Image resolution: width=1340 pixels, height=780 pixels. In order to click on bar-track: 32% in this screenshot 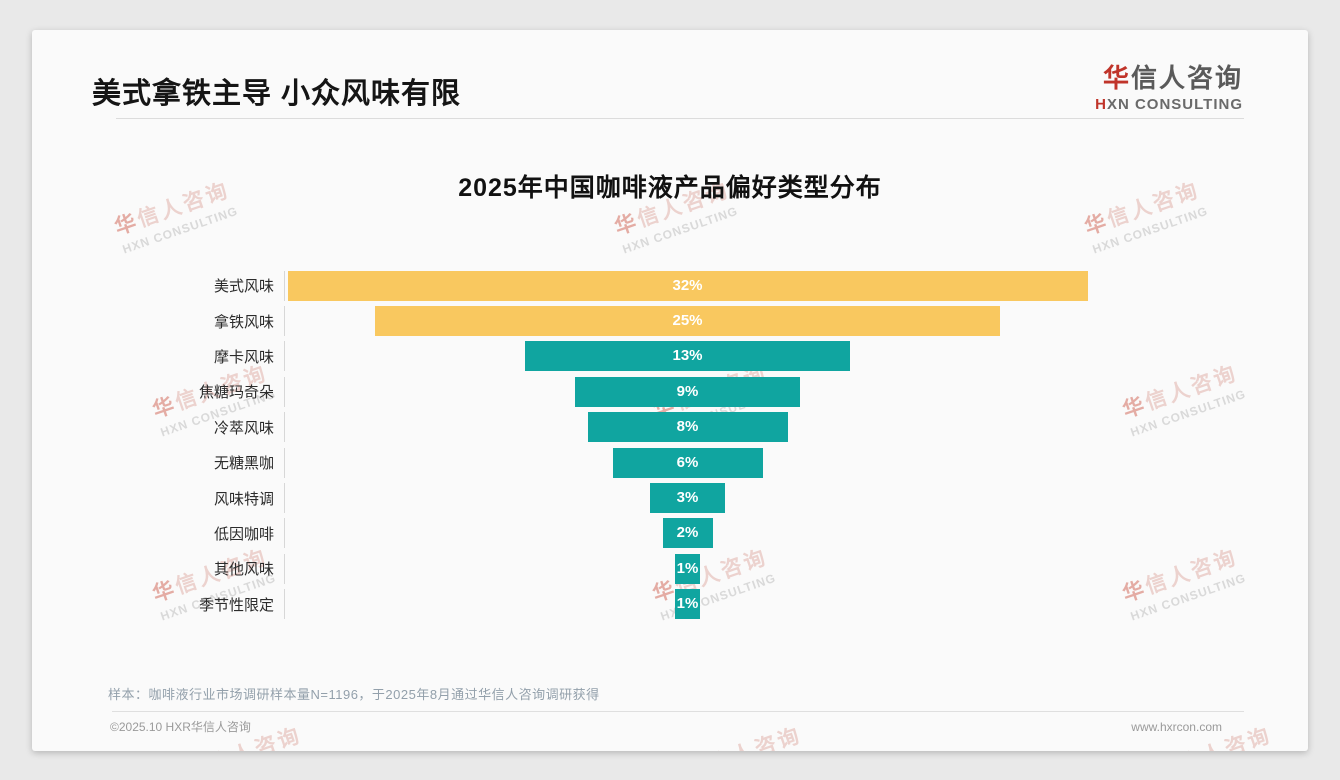, I will do `click(687, 285)`.